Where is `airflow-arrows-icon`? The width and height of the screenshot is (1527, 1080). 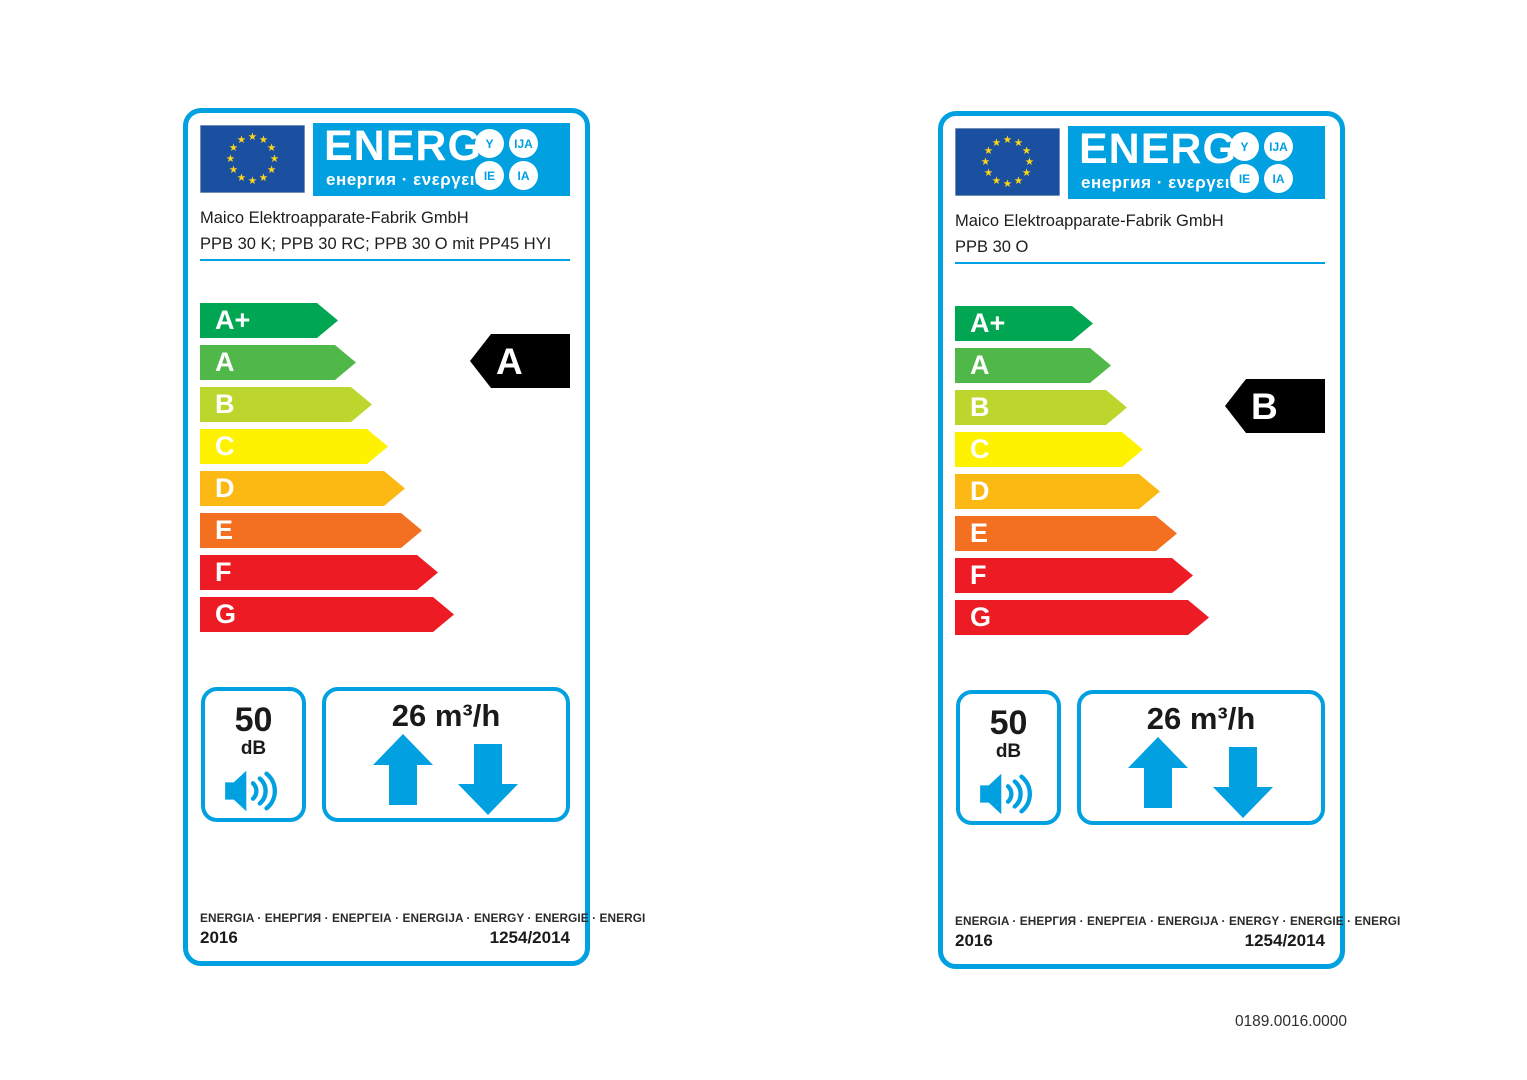 airflow-arrows-icon is located at coordinates (1200, 778).